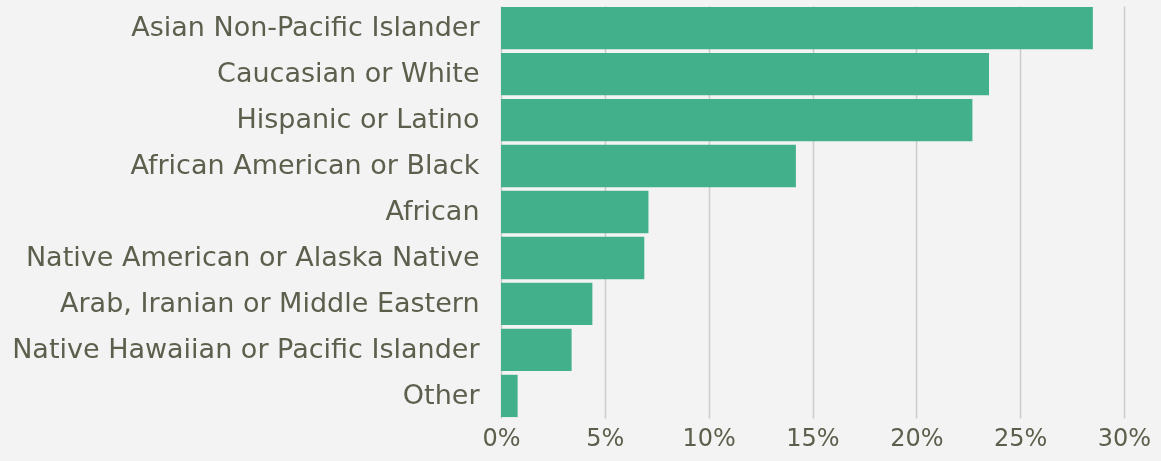 Image resolution: width=1161 pixels, height=461 pixels. I want to click on x-tick-label: 15%, so click(813, 437).